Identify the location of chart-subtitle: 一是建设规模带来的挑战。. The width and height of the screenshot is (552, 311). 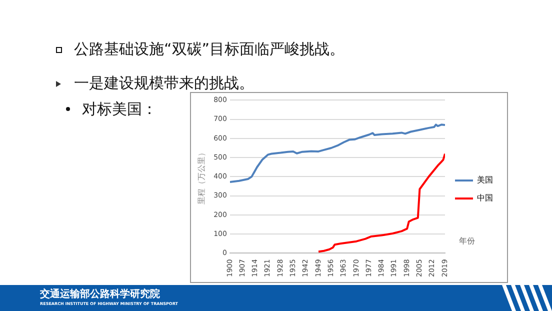
(164, 83).